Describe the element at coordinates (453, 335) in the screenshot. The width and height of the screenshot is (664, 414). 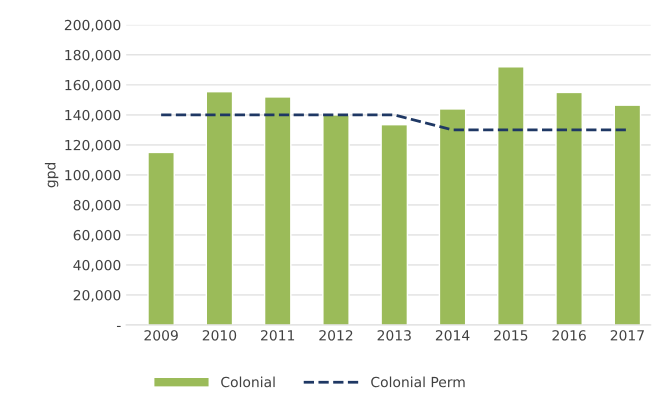
I see `x-tick-label: 2014` at that location.